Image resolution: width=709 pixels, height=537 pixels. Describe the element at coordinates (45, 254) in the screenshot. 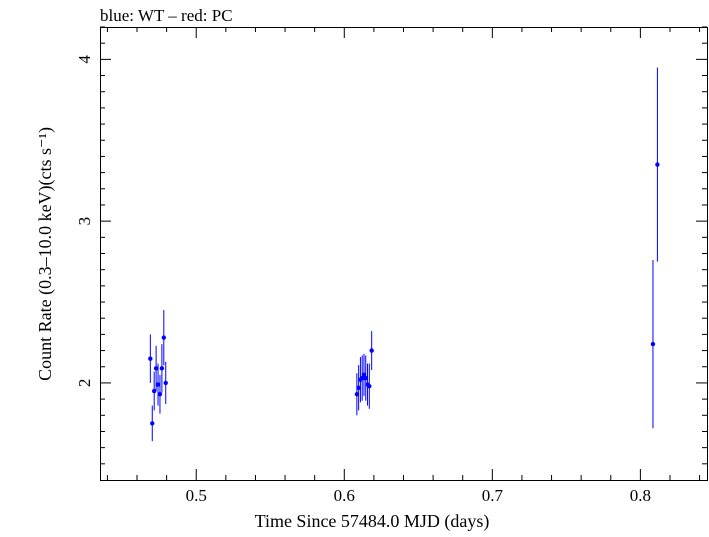

I see `y-axis-label: Count Rate (0.3–10.0 keV)(cts s⁻¹)` at that location.